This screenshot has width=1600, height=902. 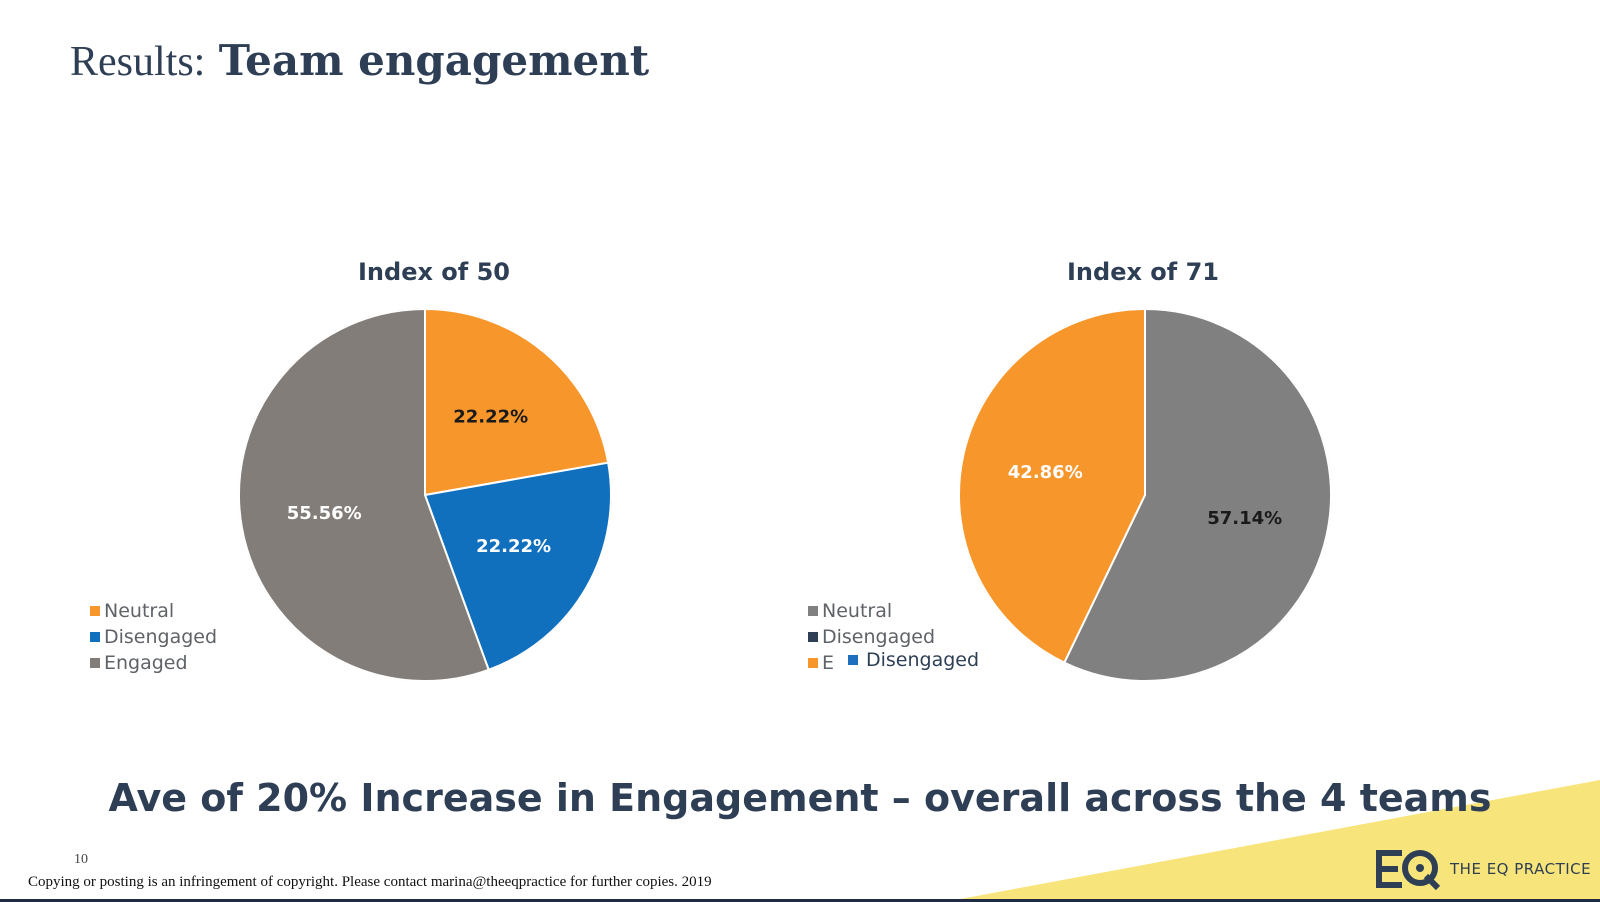 I want to click on chart2-legend: Neutral Disengaged E, so click(x=871, y=637).